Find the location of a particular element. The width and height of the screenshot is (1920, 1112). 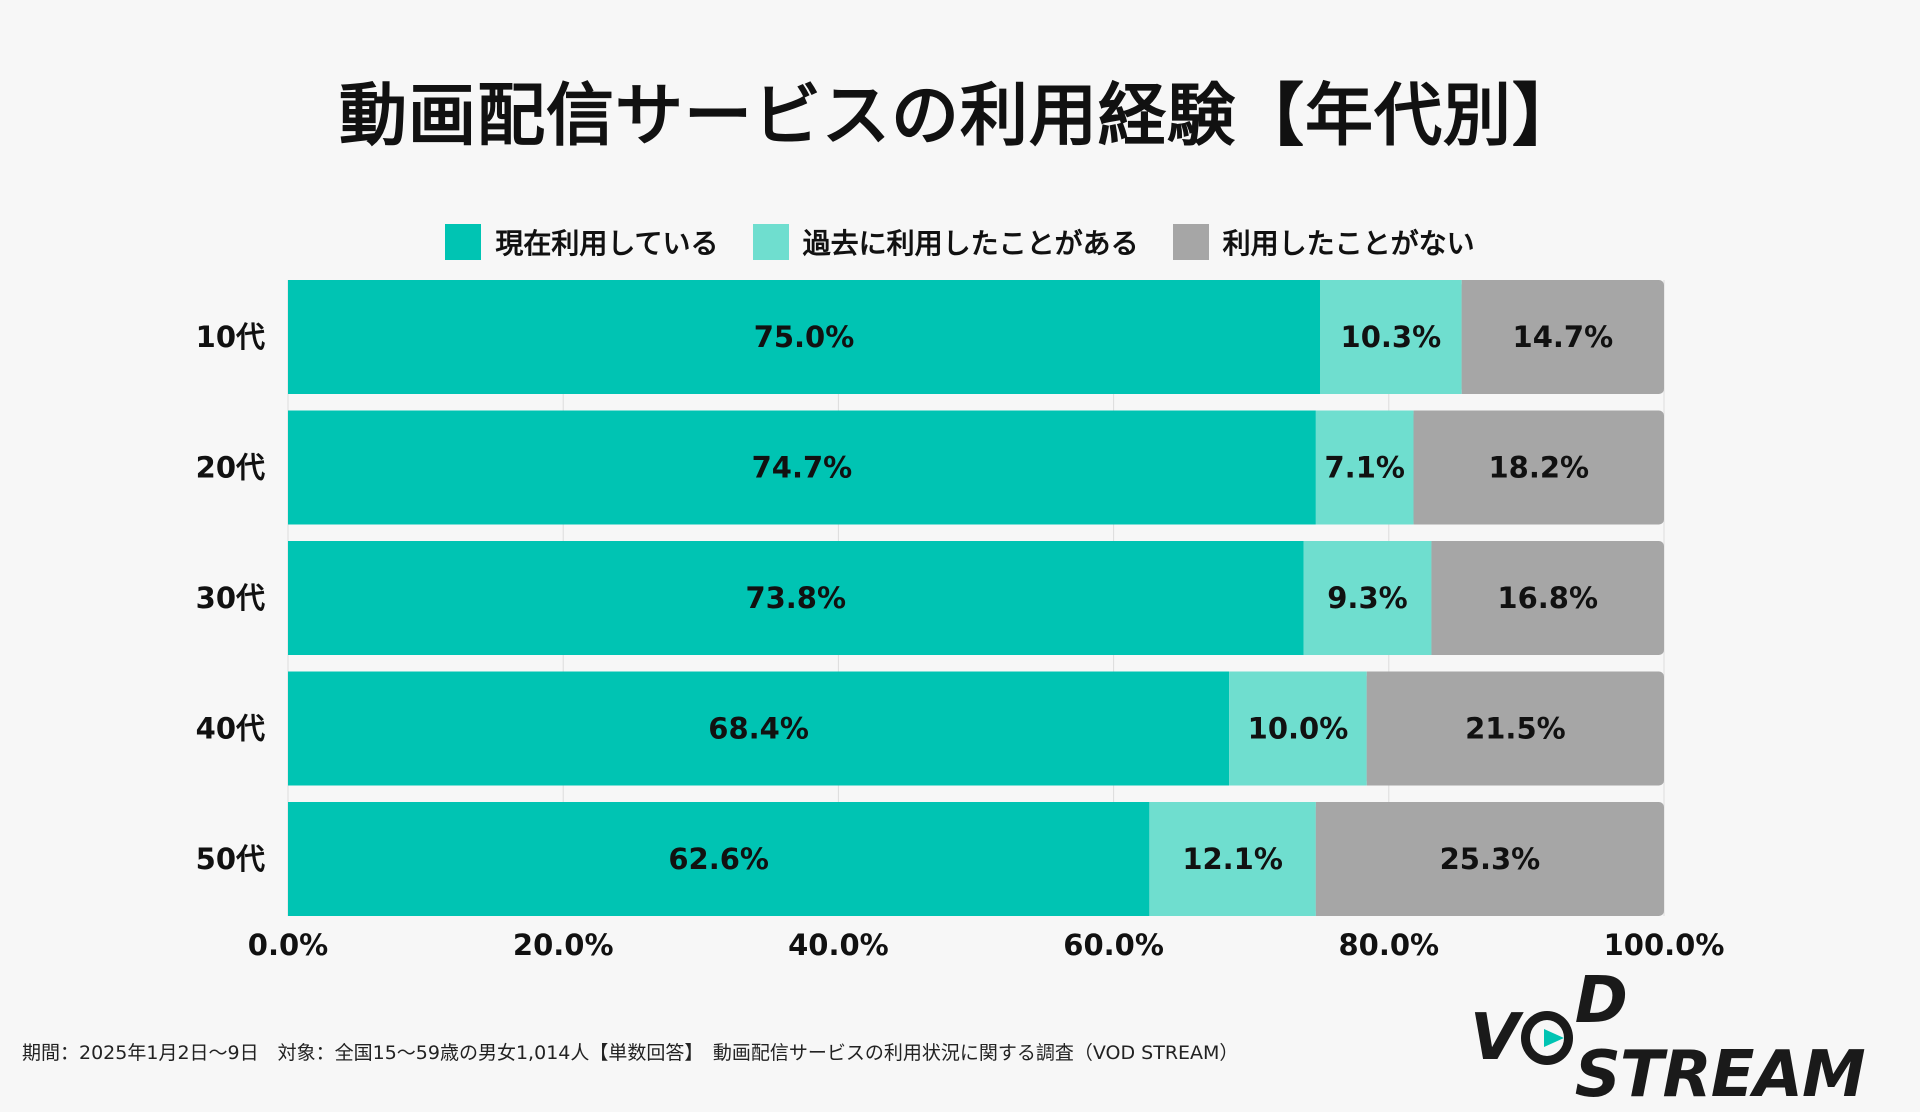

legend-item-current: 現在利用している is located at coordinates (582, 242).